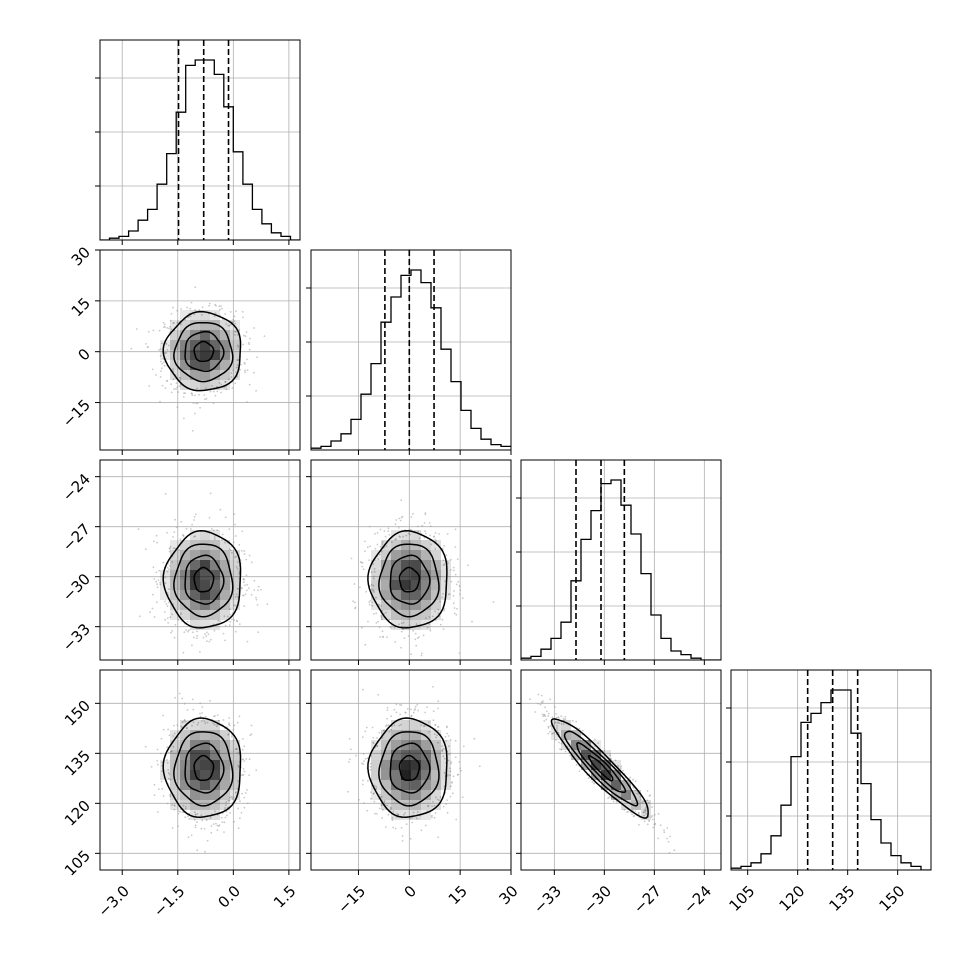 The image size is (970, 970). Describe the element at coordinates (597, 899) in the screenshot. I see `x-tick-label: −30` at that location.